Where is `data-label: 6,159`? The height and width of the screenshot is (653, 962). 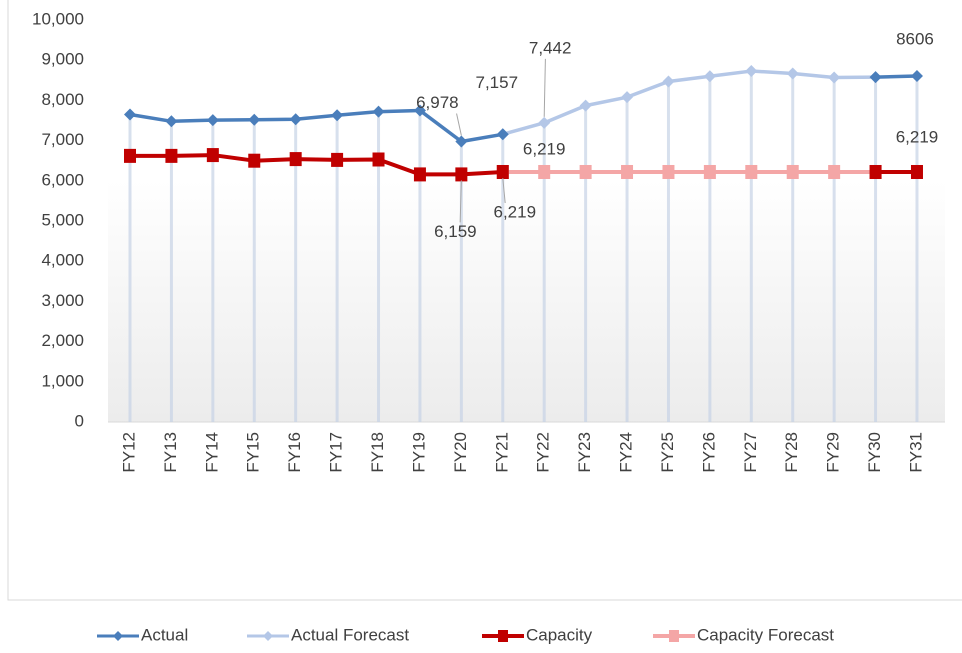
data-label: 6,159 is located at coordinates (455, 231).